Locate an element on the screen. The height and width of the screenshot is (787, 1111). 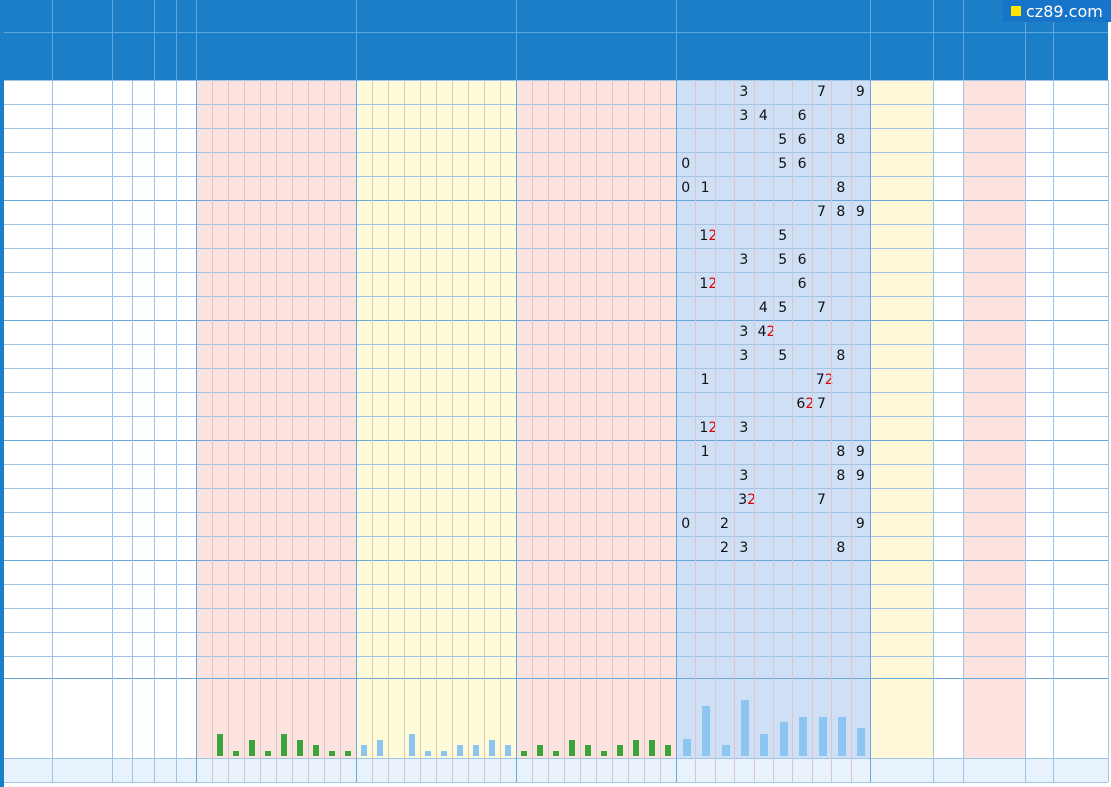
pos3-mark is located at coordinates (572, 116).